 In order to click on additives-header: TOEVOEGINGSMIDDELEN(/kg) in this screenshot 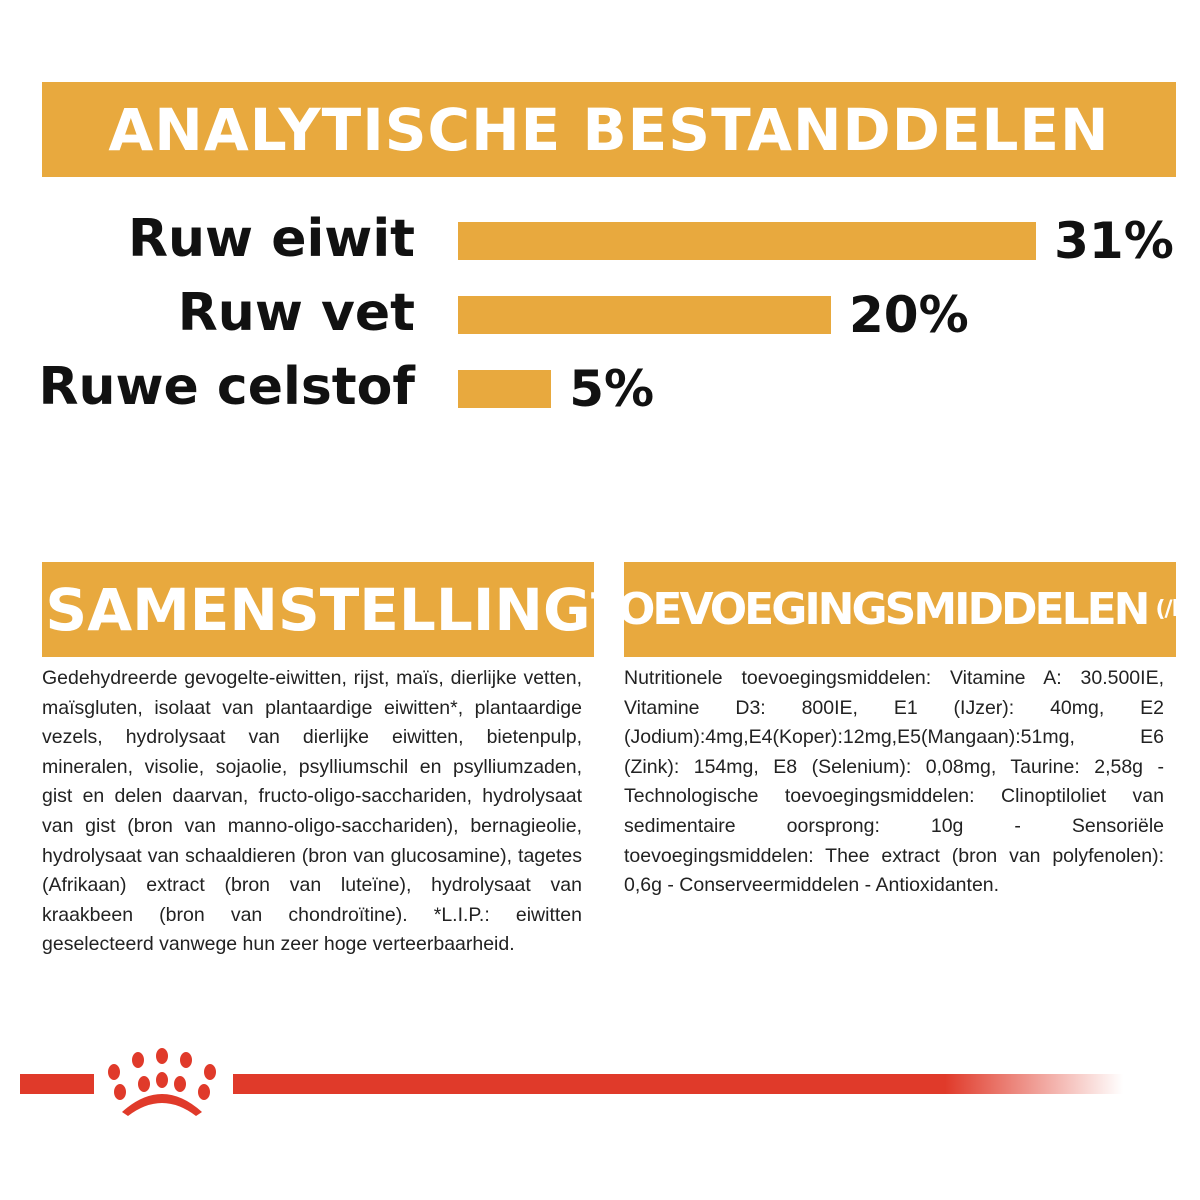, I will do `click(895, 609)`.